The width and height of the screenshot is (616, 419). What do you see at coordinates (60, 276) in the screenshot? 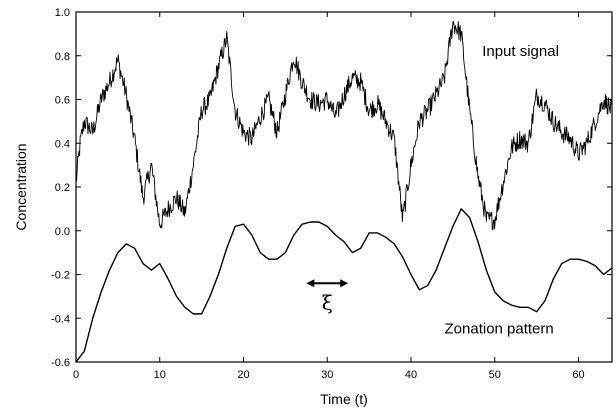
I see `y-tick-label: -0.2` at bounding box center [60, 276].